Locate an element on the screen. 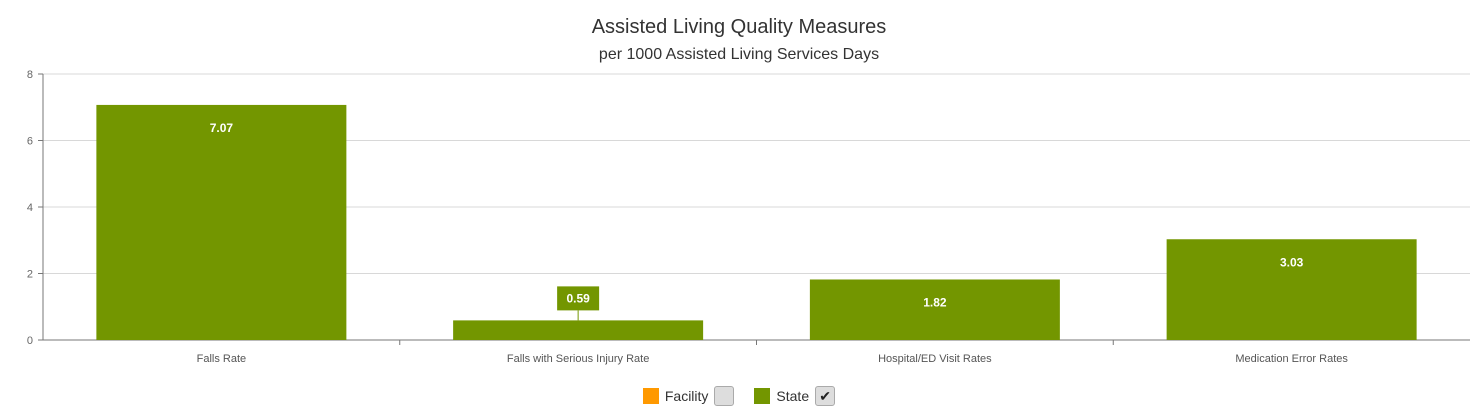 Image resolution: width=1478 pixels, height=414 pixels. y-tick-label: 2 is located at coordinates (30, 275).